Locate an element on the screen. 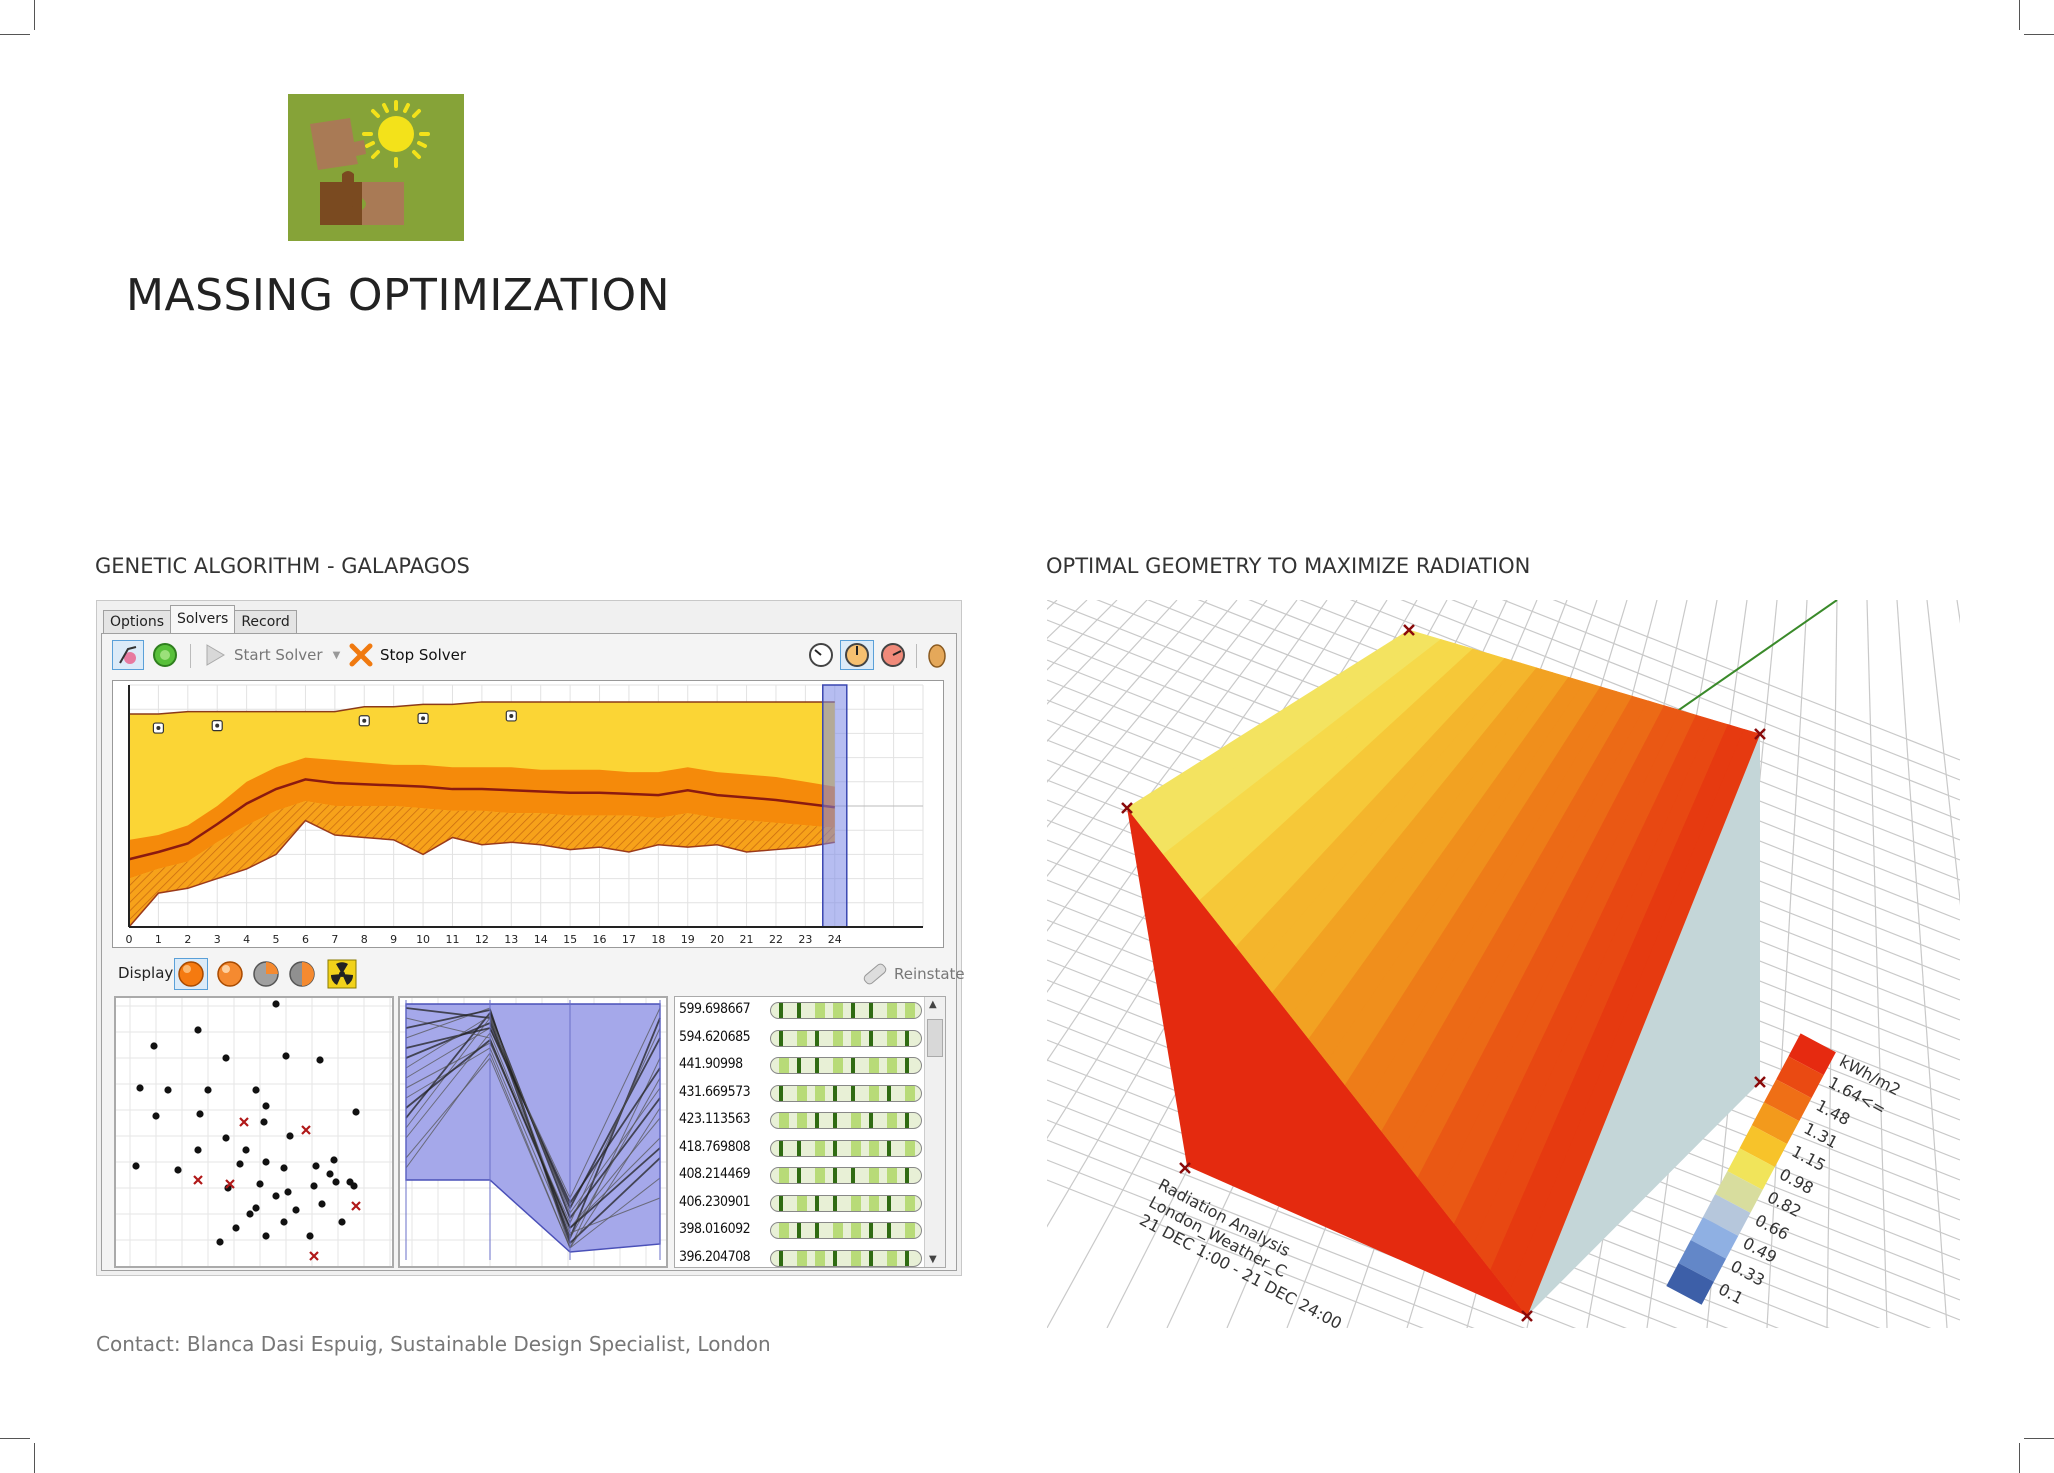 This screenshot has height=1473, width=2054. chevron-down-icon: ▼ is located at coordinates (336, 655).